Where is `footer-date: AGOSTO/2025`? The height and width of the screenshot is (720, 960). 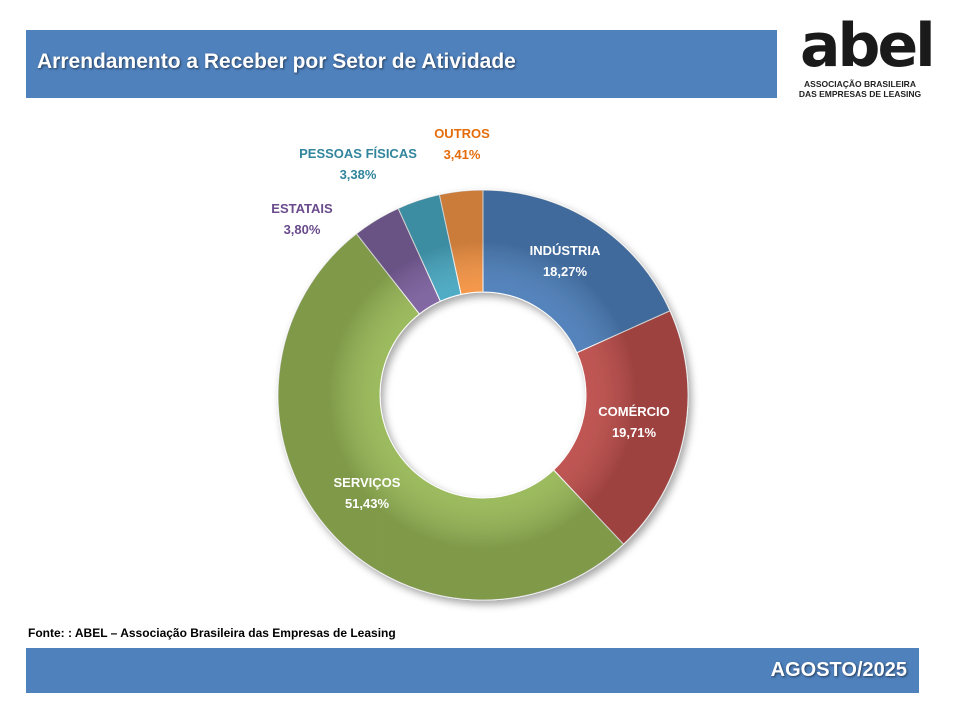
footer-date: AGOSTO/2025 is located at coordinates (838, 670).